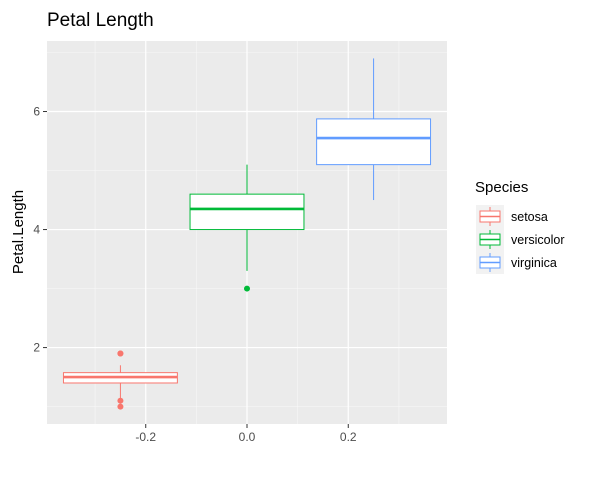 The image size is (600, 480). What do you see at coordinates (145, 437) in the screenshot?
I see `x-tick-label: -0.2` at bounding box center [145, 437].